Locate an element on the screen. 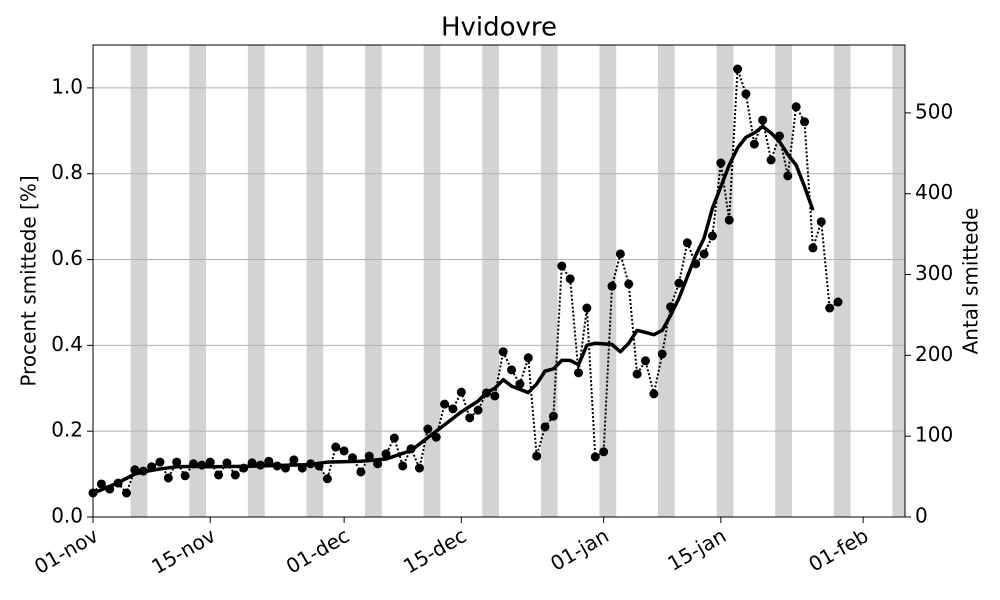 The image size is (1000, 600). x-tick-label: 01-nov is located at coordinates (66, 551).